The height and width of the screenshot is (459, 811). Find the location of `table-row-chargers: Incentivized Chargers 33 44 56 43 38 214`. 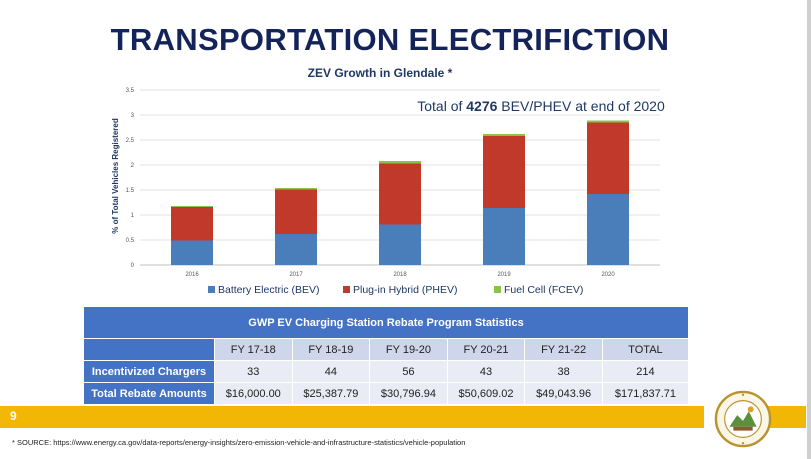

table-row-chargers: Incentivized Chargers 33 44 56 43 38 214 is located at coordinates (386, 371).